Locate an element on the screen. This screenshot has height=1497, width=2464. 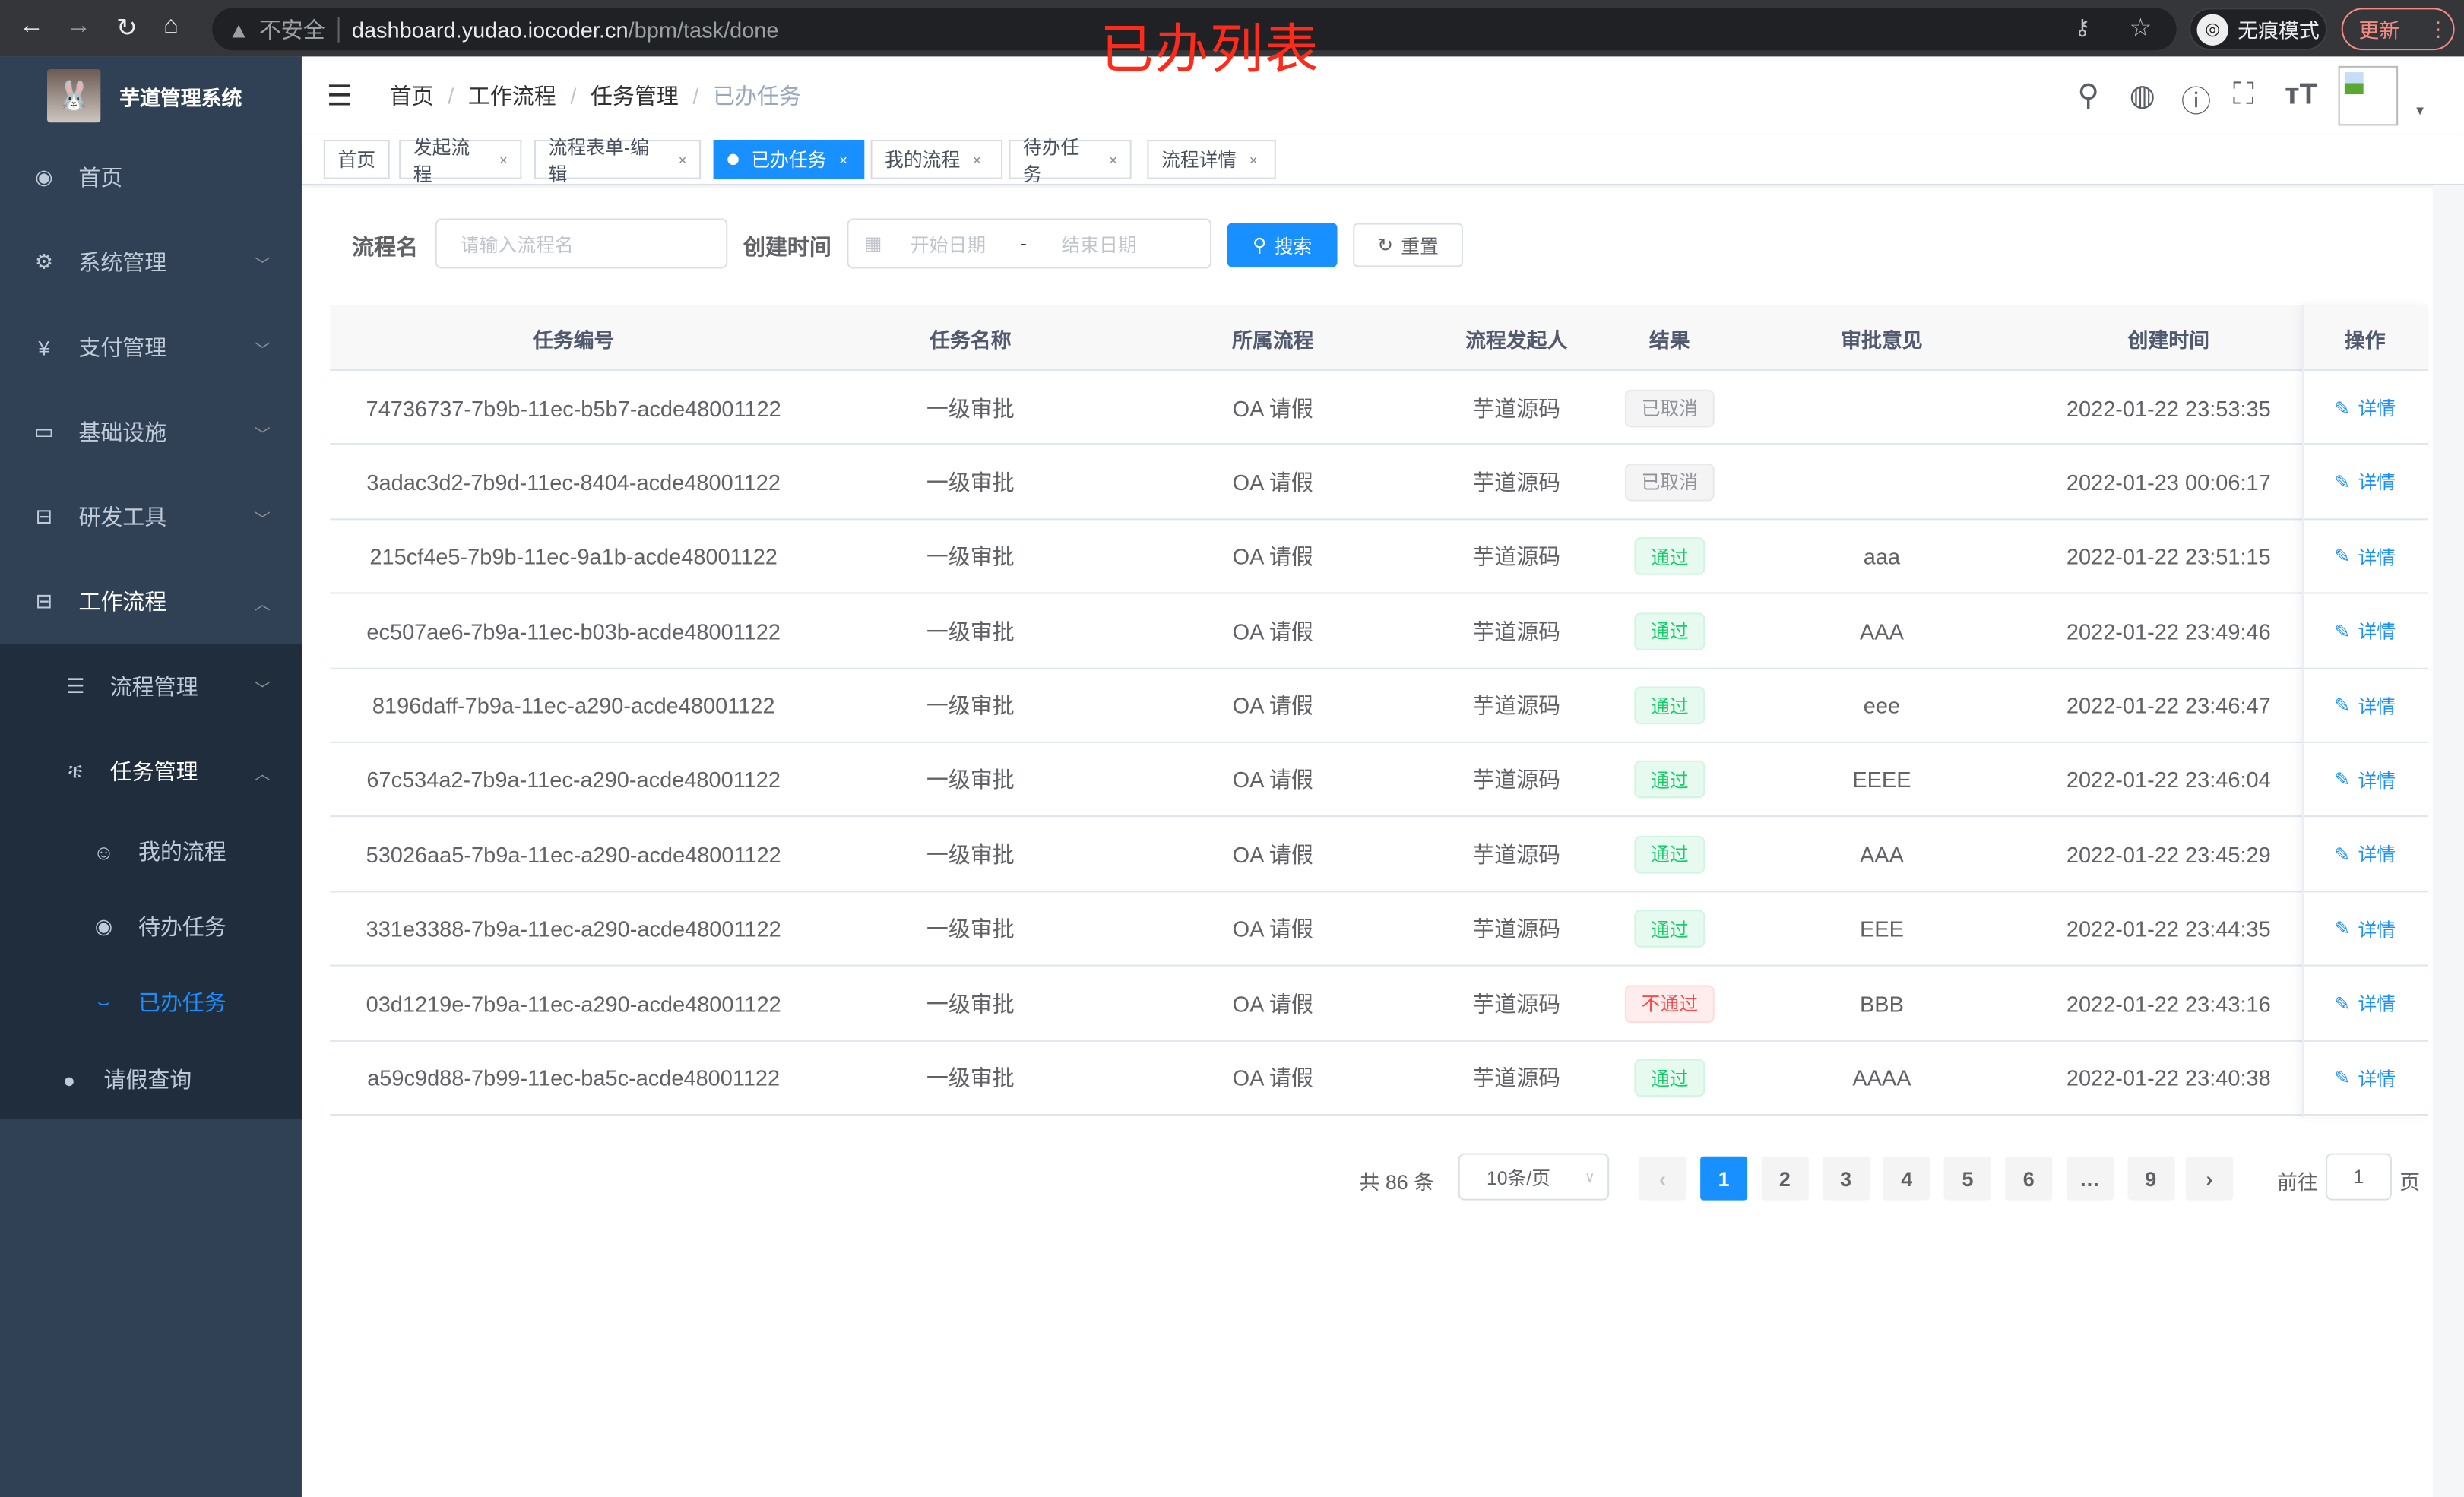
reload-icon: ↻ is located at coordinates (127, 29).